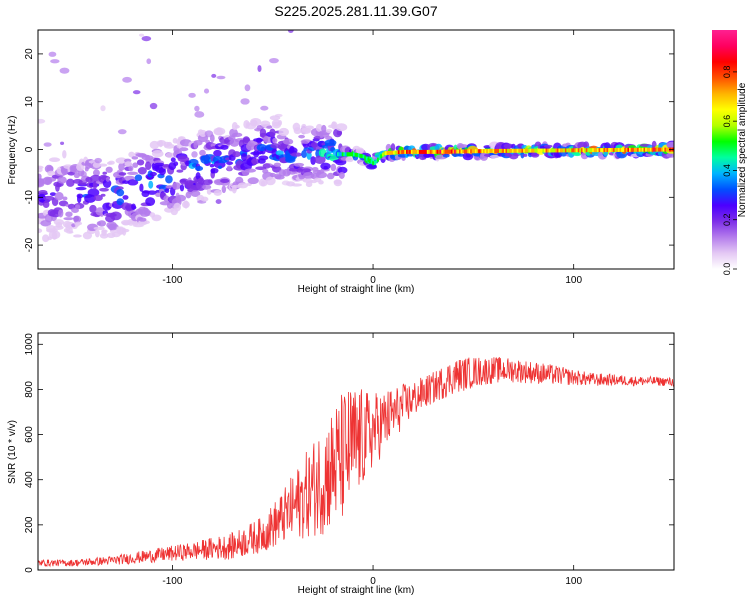 The height and width of the screenshot is (600, 750). What do you see at coordinates (742, 149) in the screenshot?
I see `colorbar-label: Normalized spectral amplitude` at bounding box center [742, 149].